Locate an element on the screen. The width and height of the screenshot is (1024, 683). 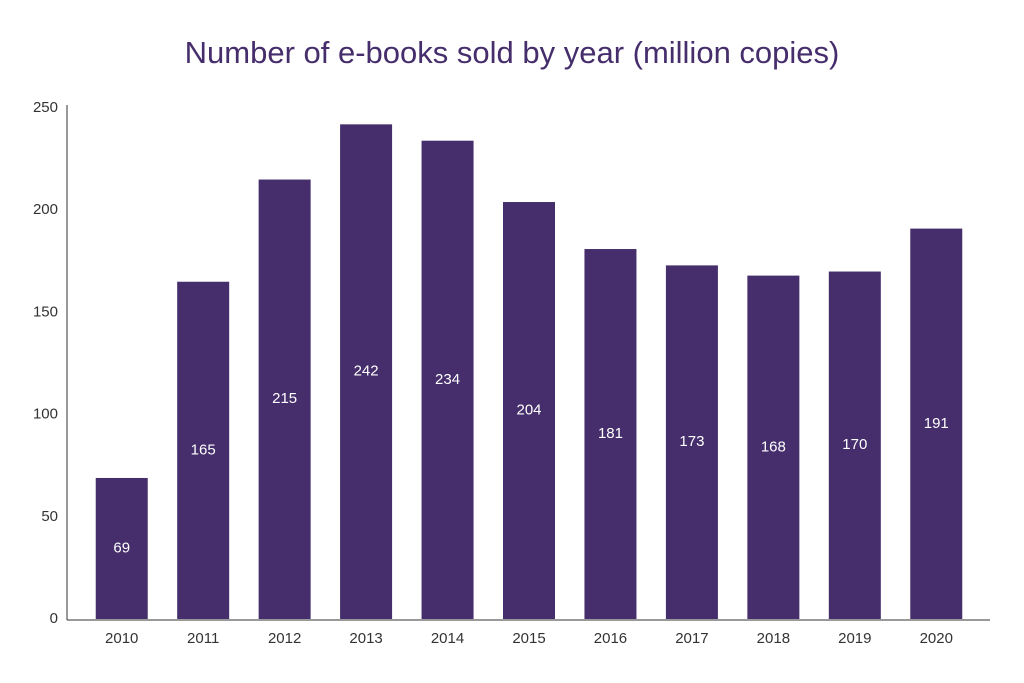
x-tick-label: 2019 is located at coordinates (854, 638).